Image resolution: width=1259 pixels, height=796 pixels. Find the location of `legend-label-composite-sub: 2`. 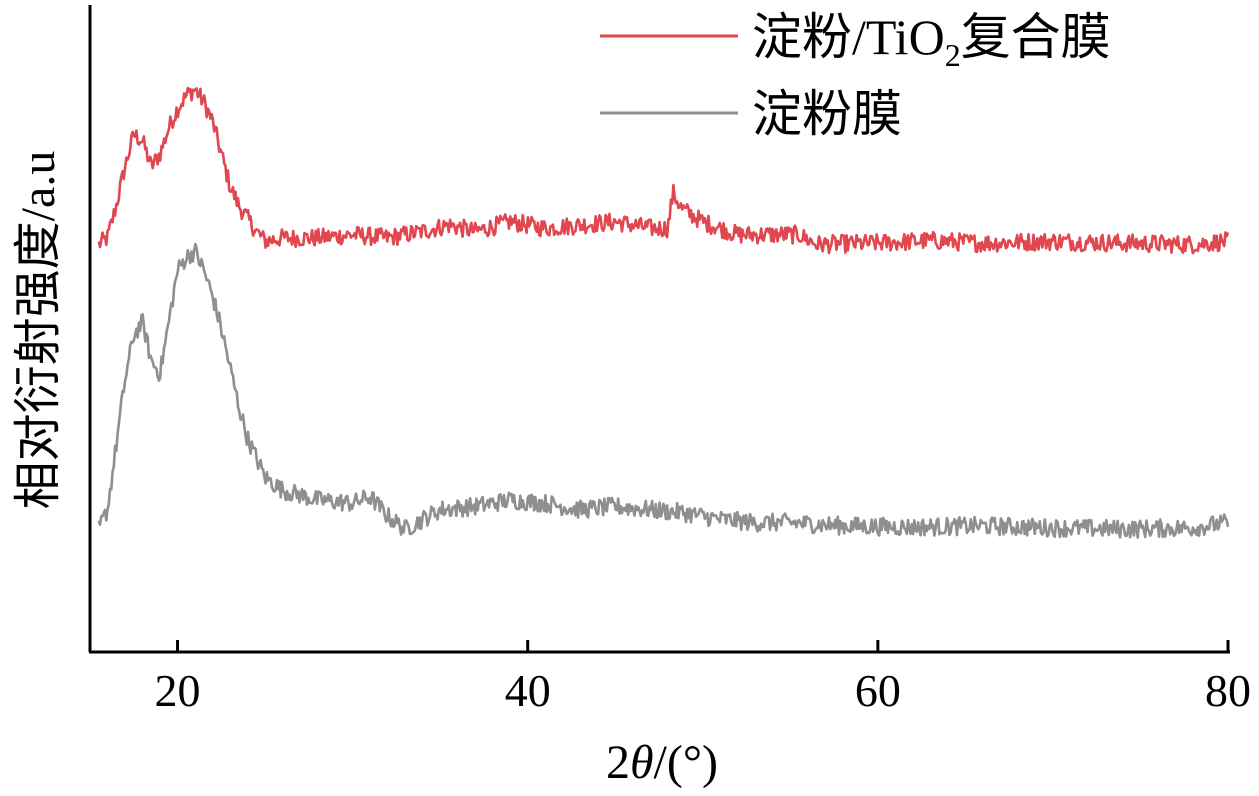

legend-label-composite-sub: 2 is located at coordinates (953, 55).